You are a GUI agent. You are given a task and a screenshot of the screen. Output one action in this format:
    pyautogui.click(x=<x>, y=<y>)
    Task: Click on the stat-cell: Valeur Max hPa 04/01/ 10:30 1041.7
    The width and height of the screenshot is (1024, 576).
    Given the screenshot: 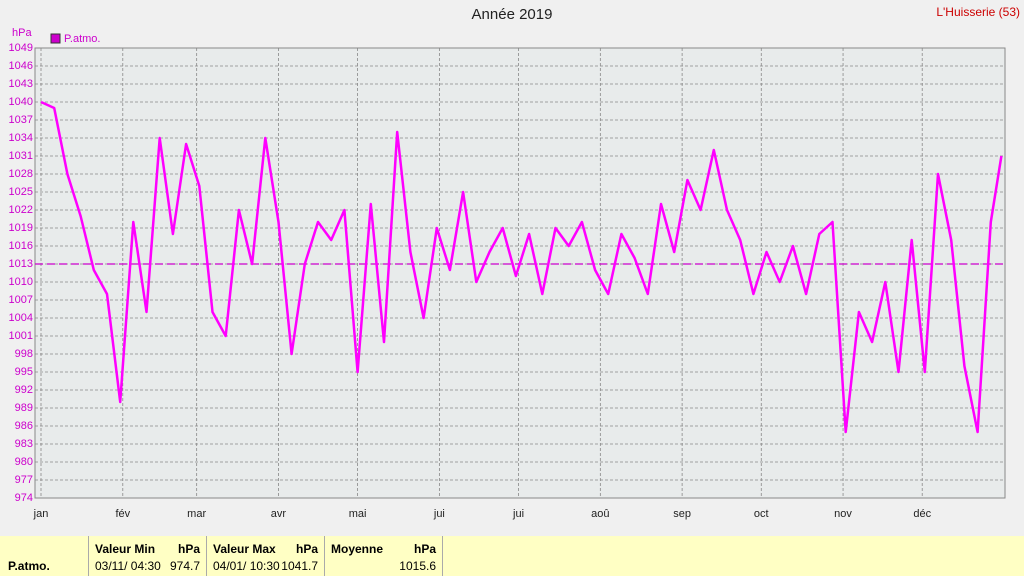 What is the action you would take?
    pyautogui.click(x=265, y=556)
    